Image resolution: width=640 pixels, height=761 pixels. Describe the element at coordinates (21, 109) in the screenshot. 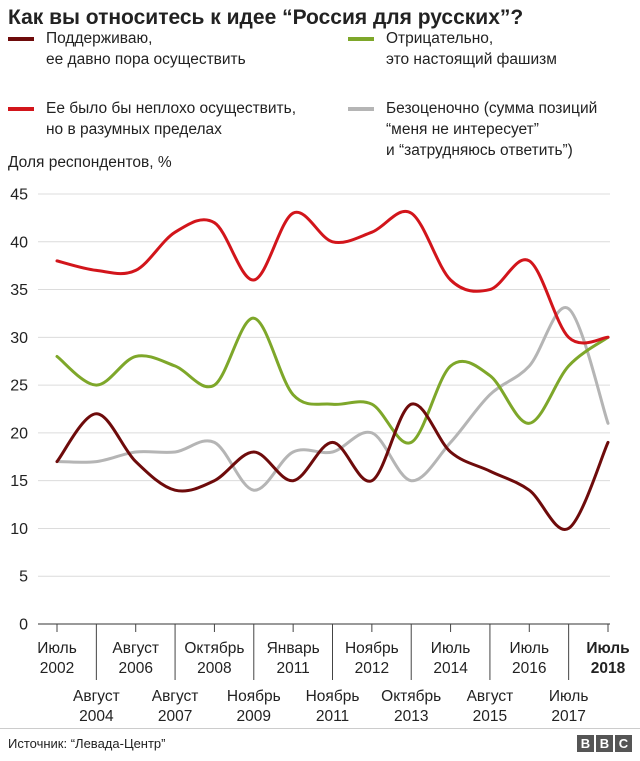

I see `legend-swatch-moderate` at that location.